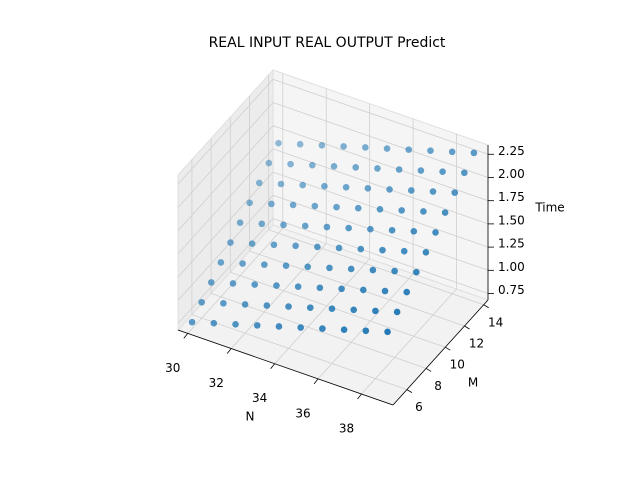  What do you see at coordinates (511, 290) in the screenshot?
I see `z-tick-label: 0.75` at bounding box center [511, 290].